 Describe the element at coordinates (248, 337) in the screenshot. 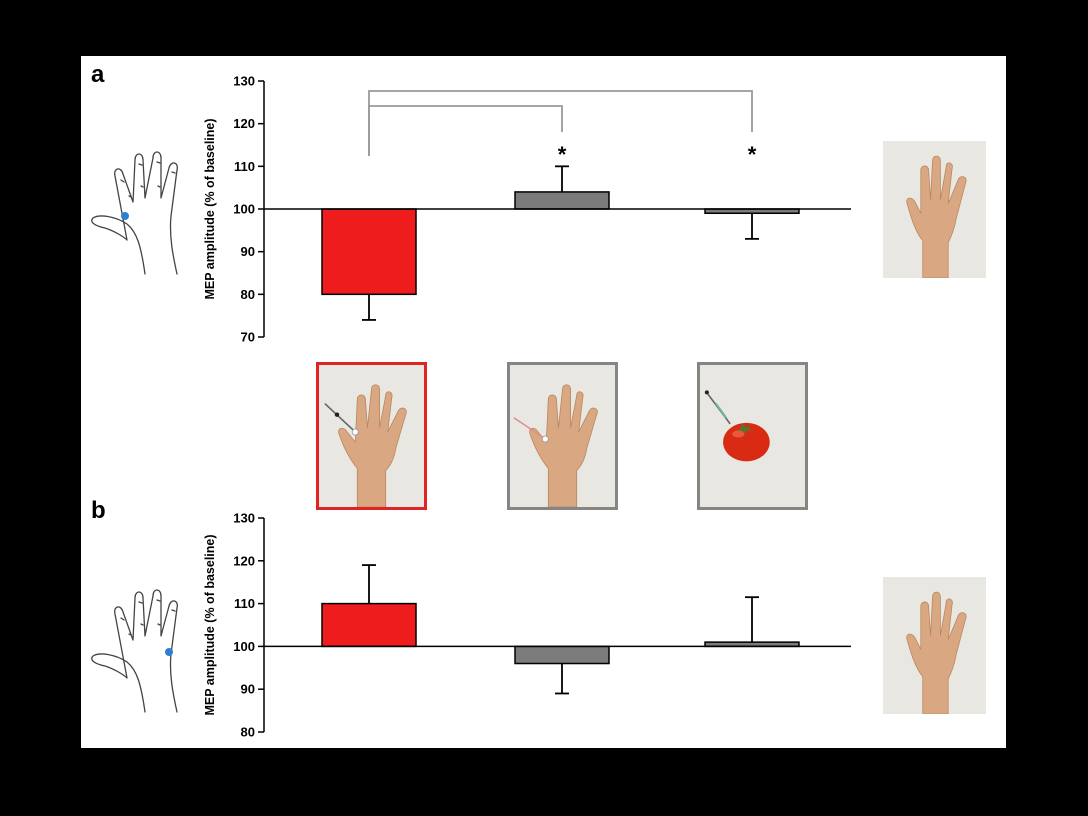

I see `y-tick-label: 70` at that location.